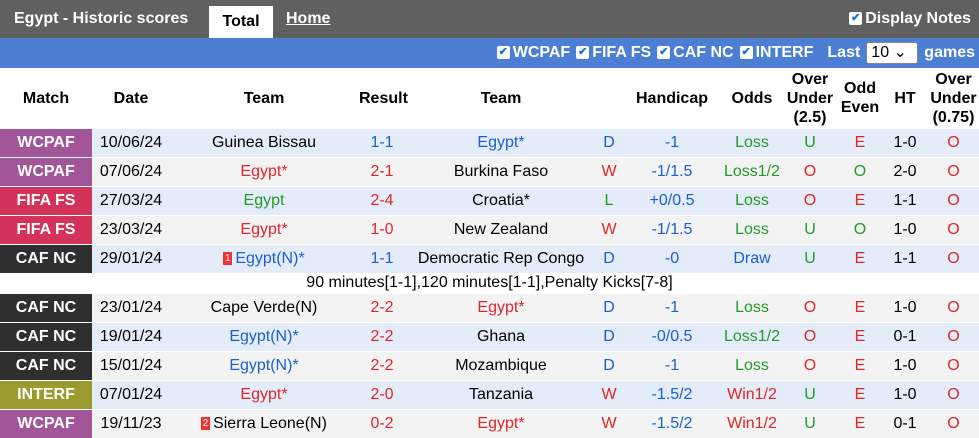  What do you see at coordinates (672, 337) in the screenshot?
I see `handicap: -0/0.5` at bounding box center [672, 337].